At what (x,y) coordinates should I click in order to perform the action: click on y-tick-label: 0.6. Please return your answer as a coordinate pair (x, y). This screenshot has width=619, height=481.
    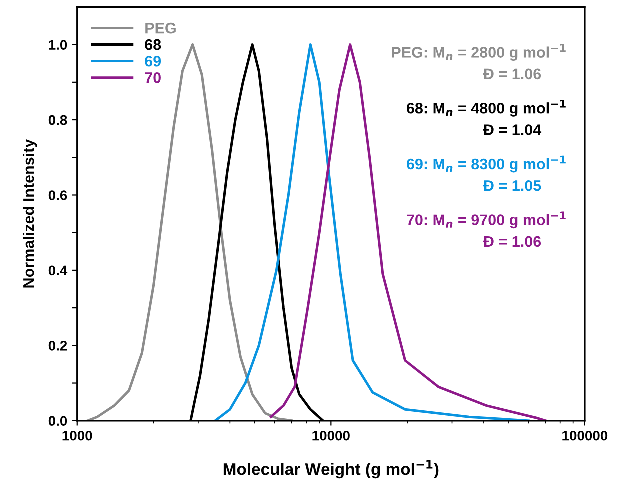
    Looking at the image, I should click on (58, 195).